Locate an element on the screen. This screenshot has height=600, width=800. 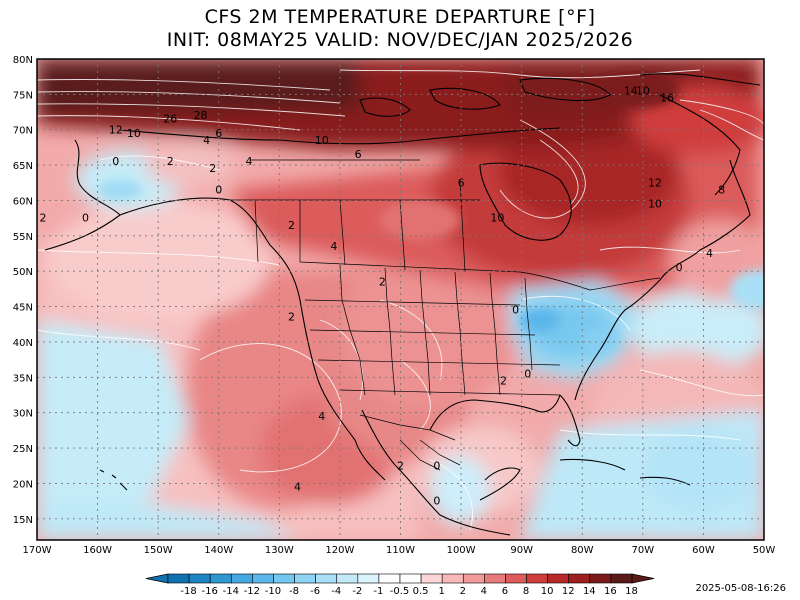
lat-label: 25N is located at coordinates (23, 449).